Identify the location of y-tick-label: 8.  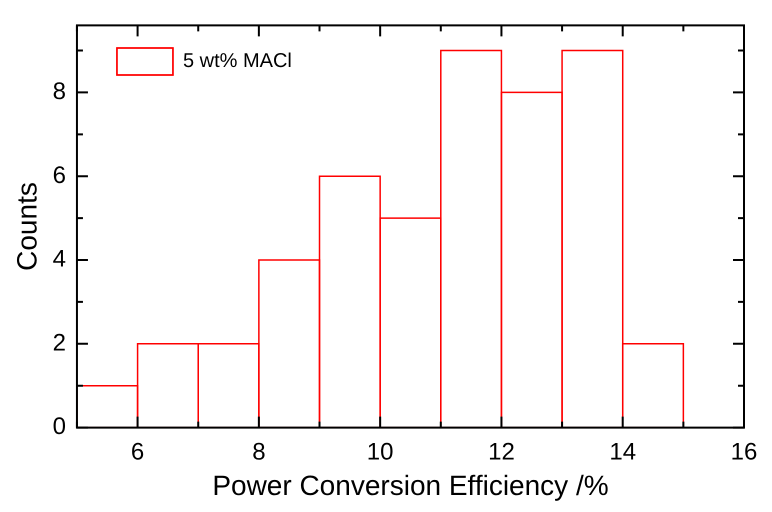
(59, 92).